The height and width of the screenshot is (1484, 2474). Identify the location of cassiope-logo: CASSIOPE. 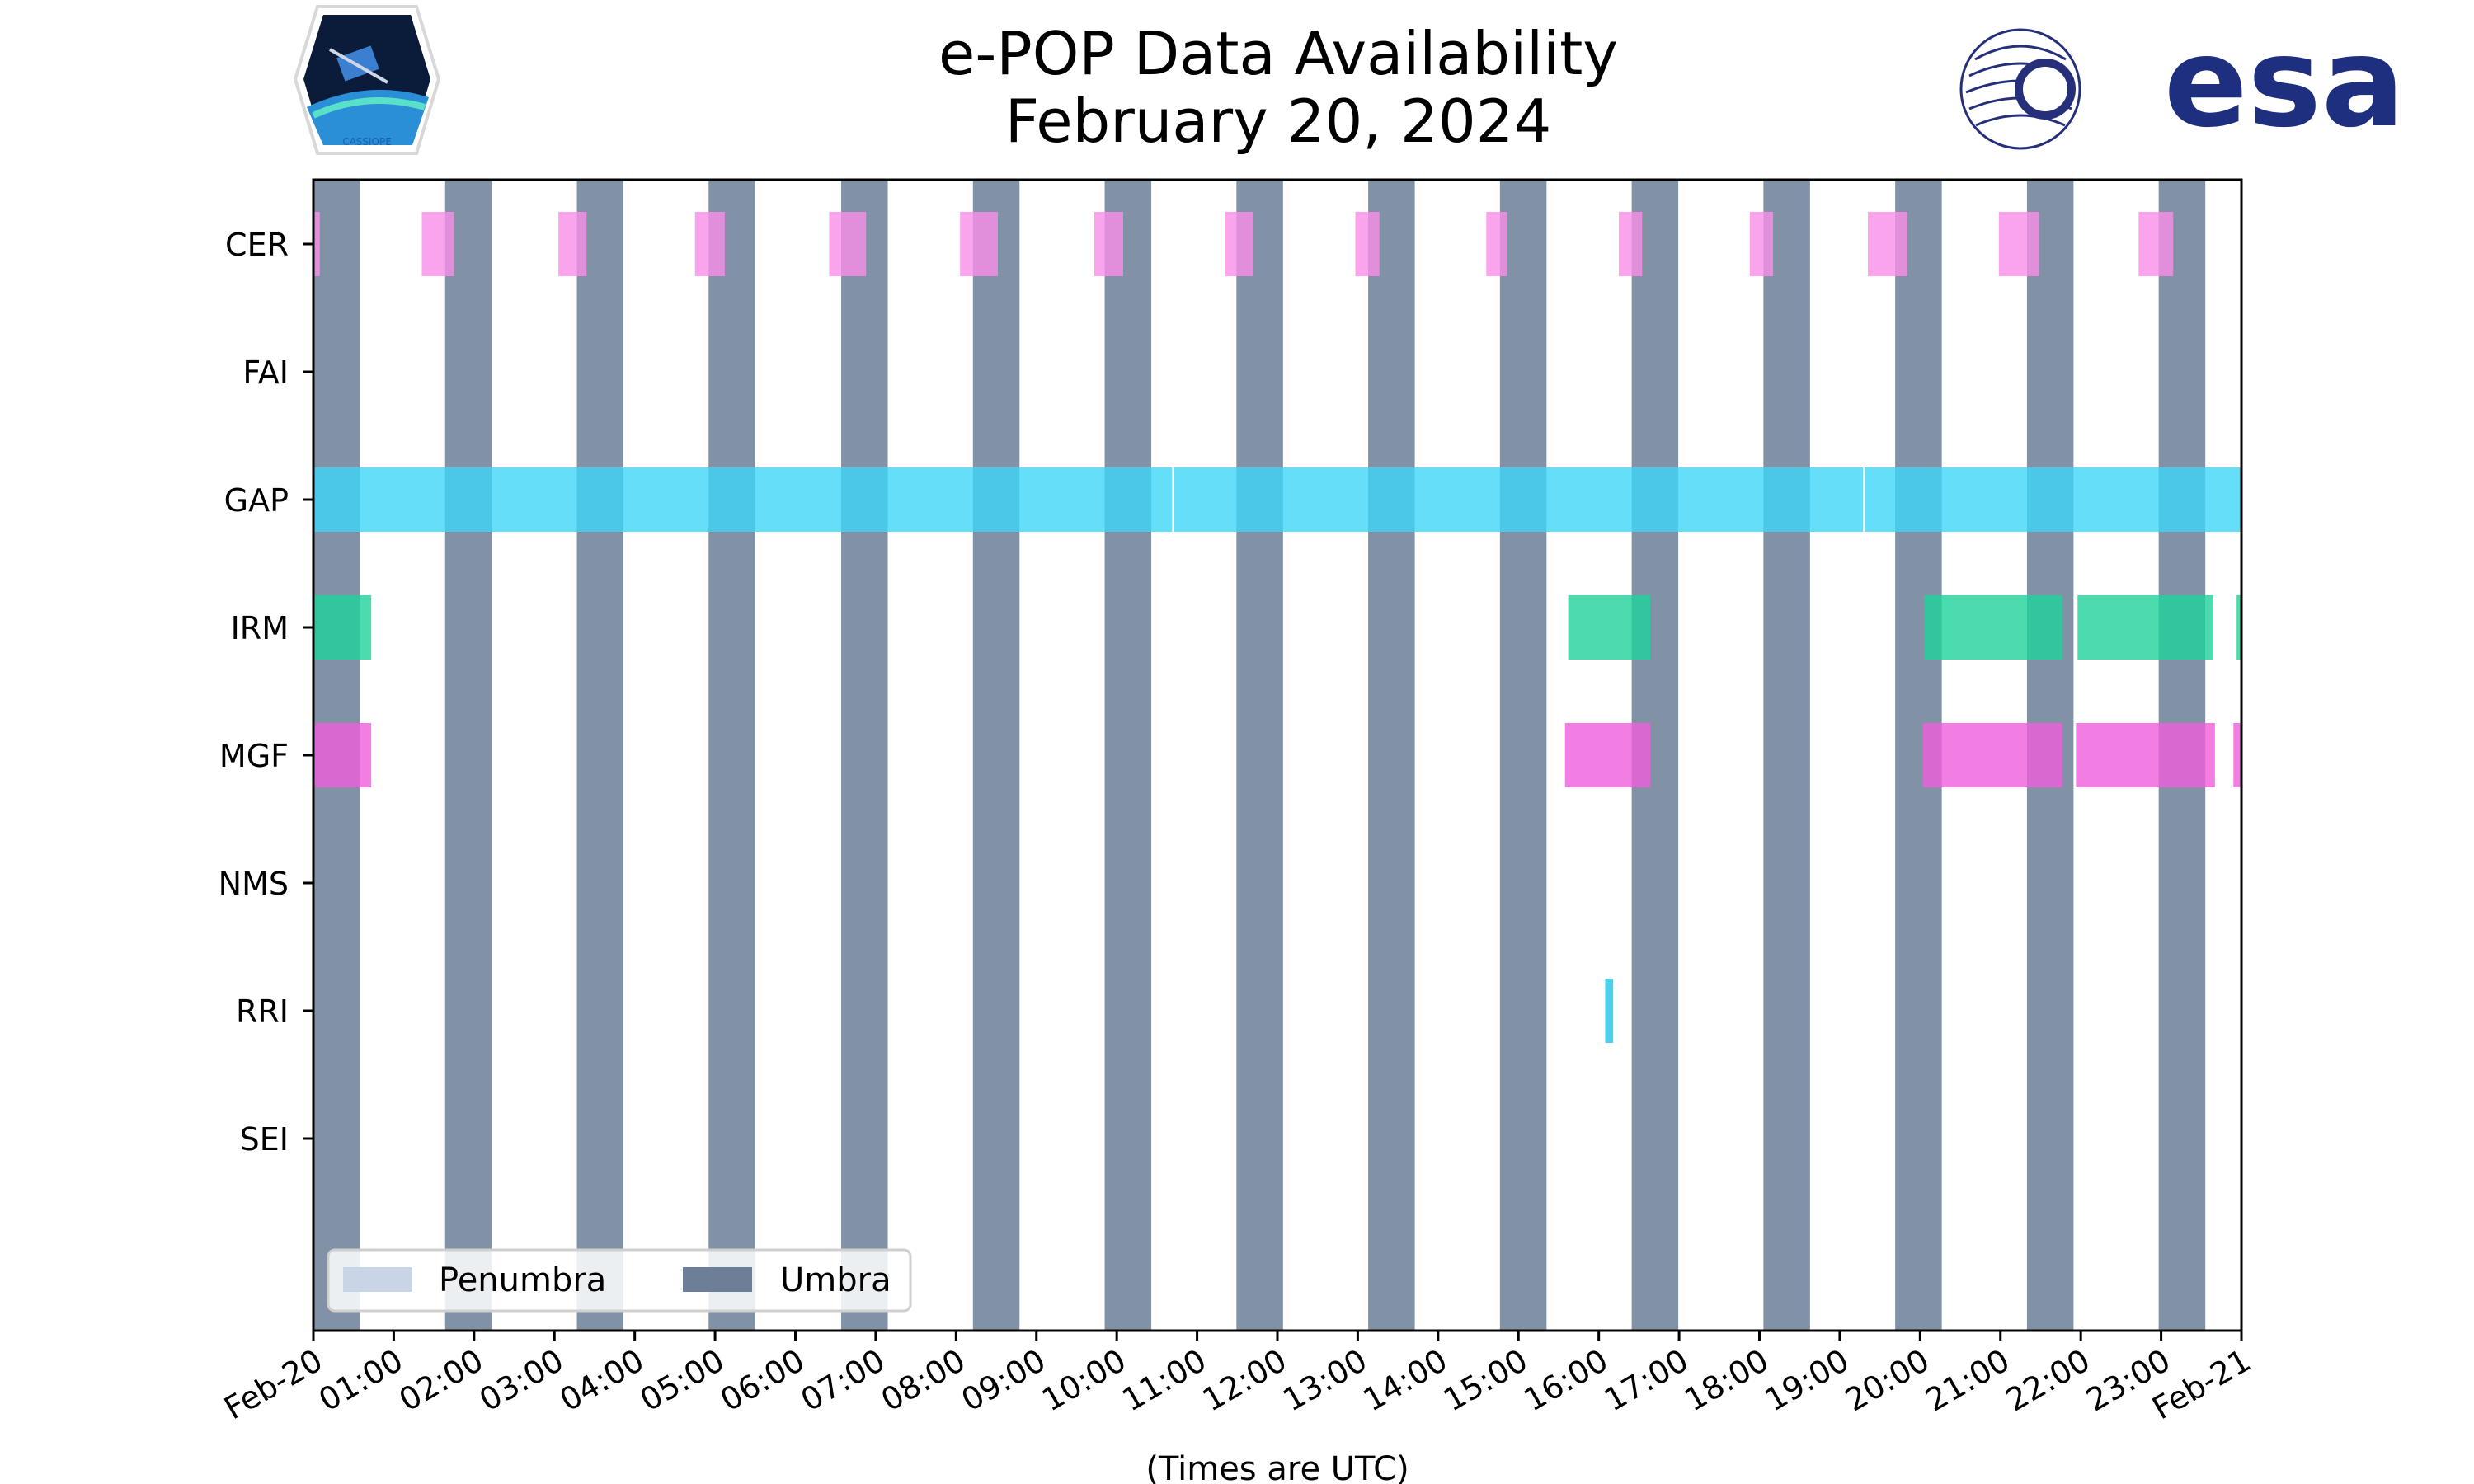
(367, 80).